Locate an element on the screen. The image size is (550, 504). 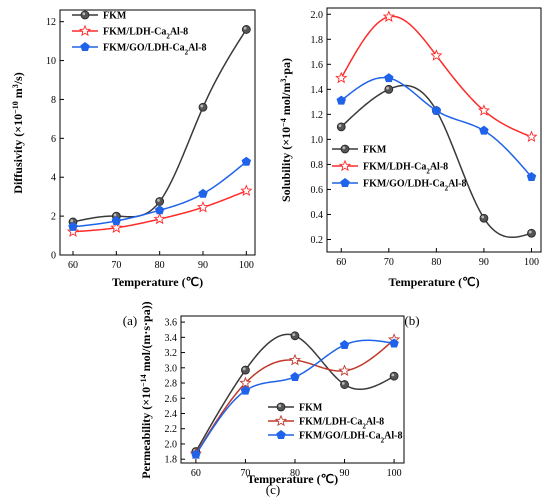
y-axis-title: Diffusivity (×10−10 m3/s) is located at coordinates (18, 132).